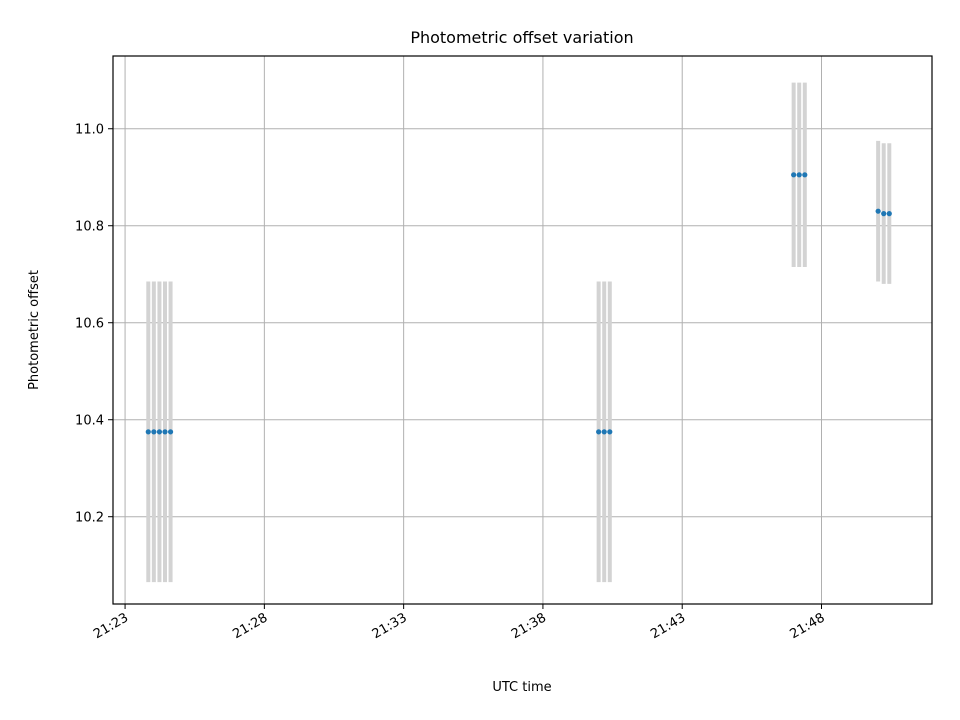 This screenshot has width=960, height=720. What do you see at coordinates (529, 626) in the screenshot?
I see `x-tick-label: 21:38` at bounding box center [529, 626].